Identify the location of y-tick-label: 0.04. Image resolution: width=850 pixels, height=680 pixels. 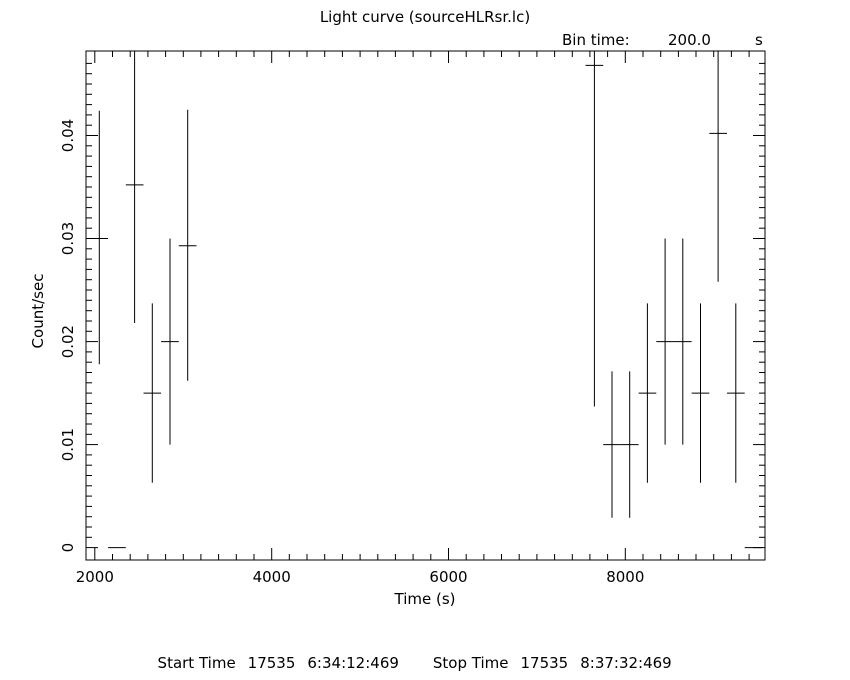
(68, 135).